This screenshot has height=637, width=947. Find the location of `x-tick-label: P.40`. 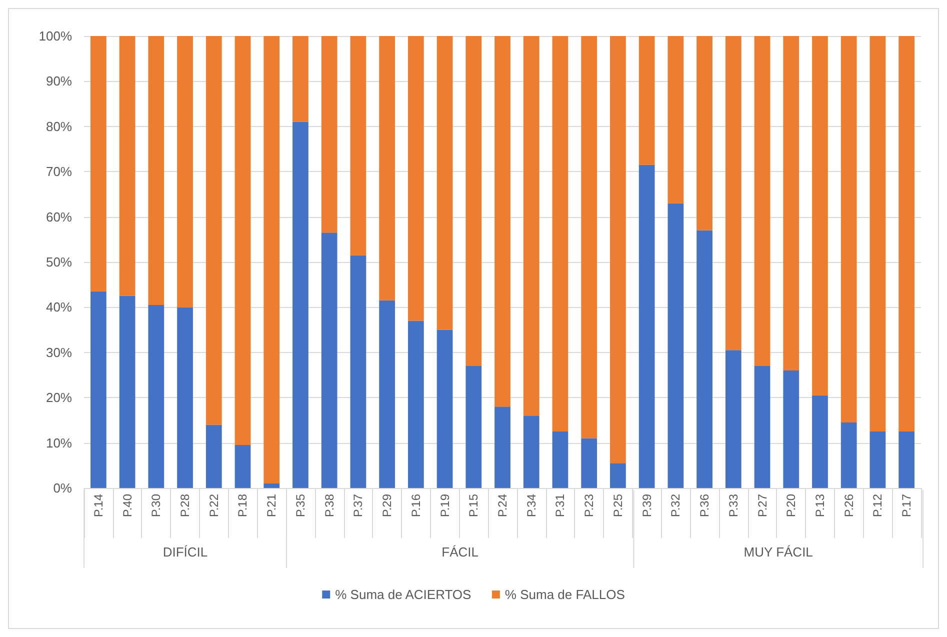

x-tick-label: P.40 is located at coordinates (127, 506).